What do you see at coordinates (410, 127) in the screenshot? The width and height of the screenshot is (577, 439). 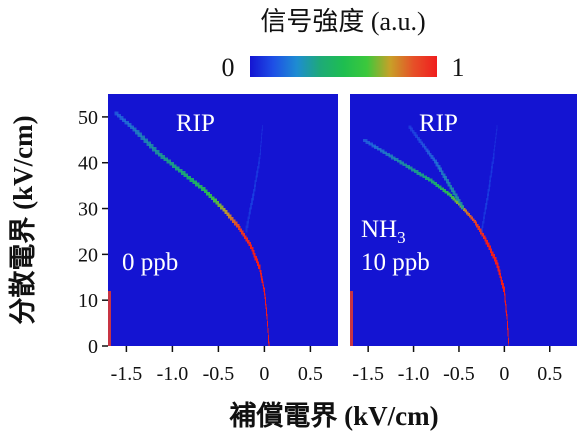 I see `right-trace-1-core-segment` at bounding box center [410, 127].